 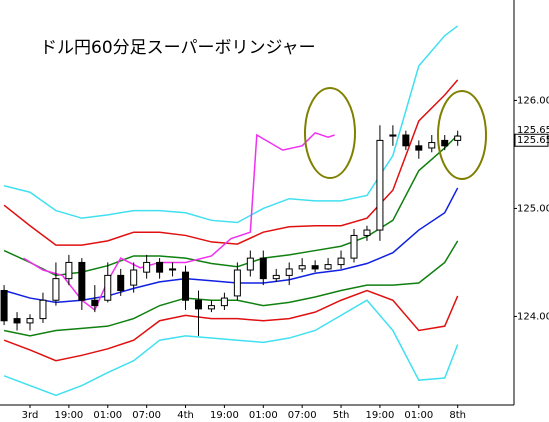 What do you see at coordinates (457, 415) in the screenshot?
I see `x-tick-label: 8th` at bounding box center [457, 415].